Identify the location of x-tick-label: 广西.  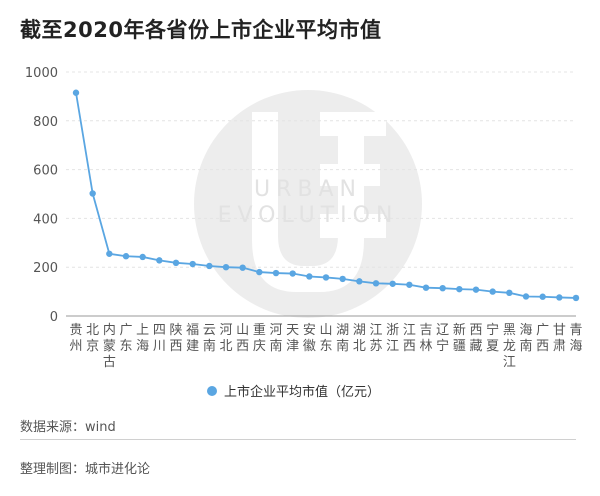
(542, 338).